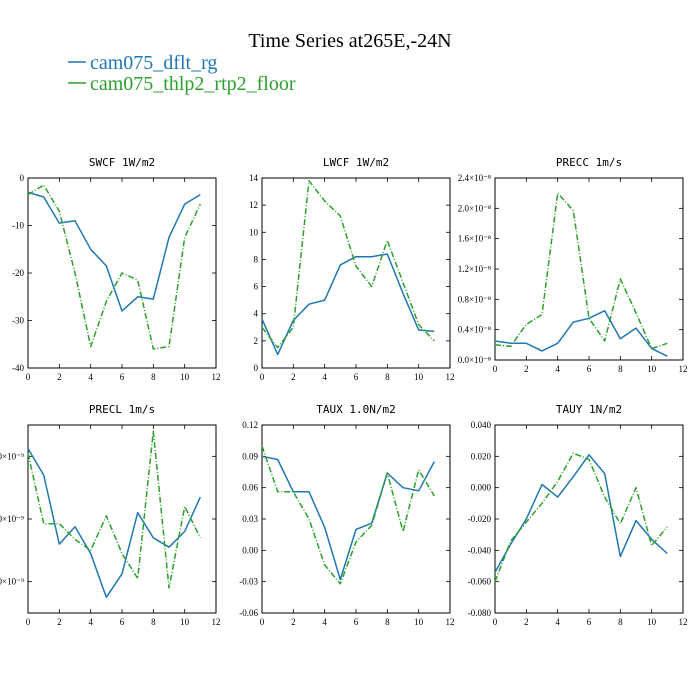 This screenshot has height=700, width=700. What do you see at coordinates (474, 269) in the screenshot?
I see `y-tick-label: 1.2×10⁻⁸` at bounding box center [474, 269].